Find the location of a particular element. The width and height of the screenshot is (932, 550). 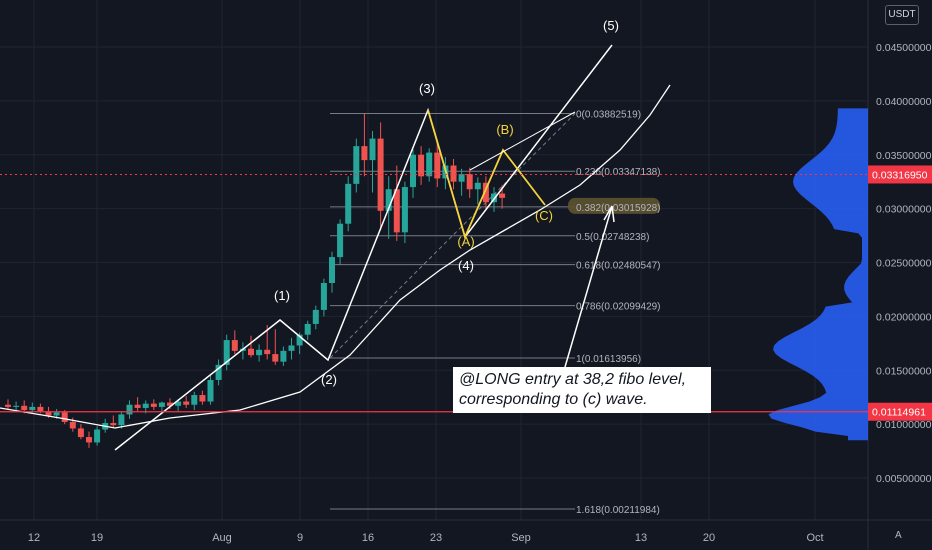

wave-label: (C) is located at coordinates (544, 215).